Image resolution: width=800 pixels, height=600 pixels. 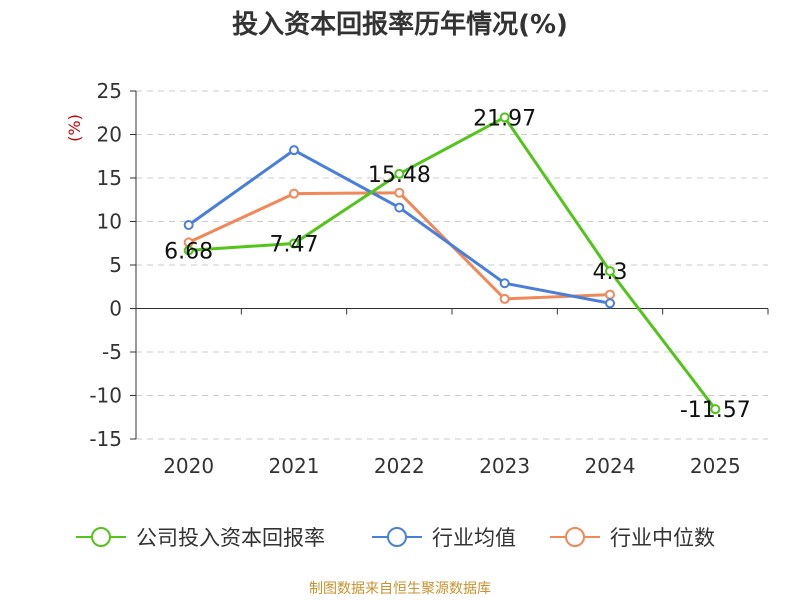 What do you see at coordinates (115, 265) in the screenshot?
I see `y-tick-label: 5` at bounding box center [115, 265].